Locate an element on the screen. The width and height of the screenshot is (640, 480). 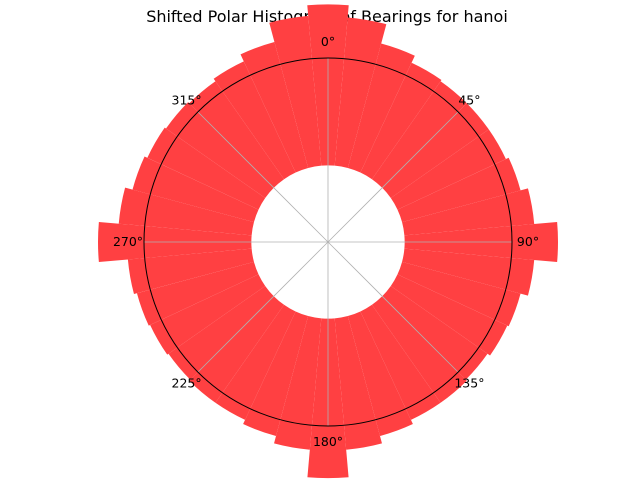
theta-tick-label: 315° is located at coordinates (187, 100).